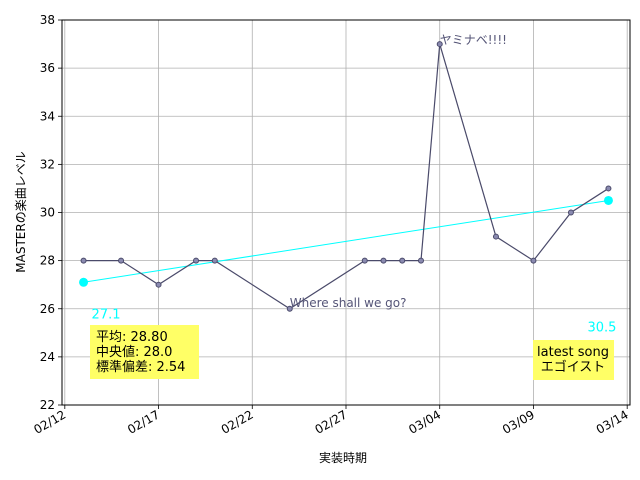 The height and width of the screenshot is (480, 640). I want to click on x-axis-label: 実装時期, so click(343, 457).